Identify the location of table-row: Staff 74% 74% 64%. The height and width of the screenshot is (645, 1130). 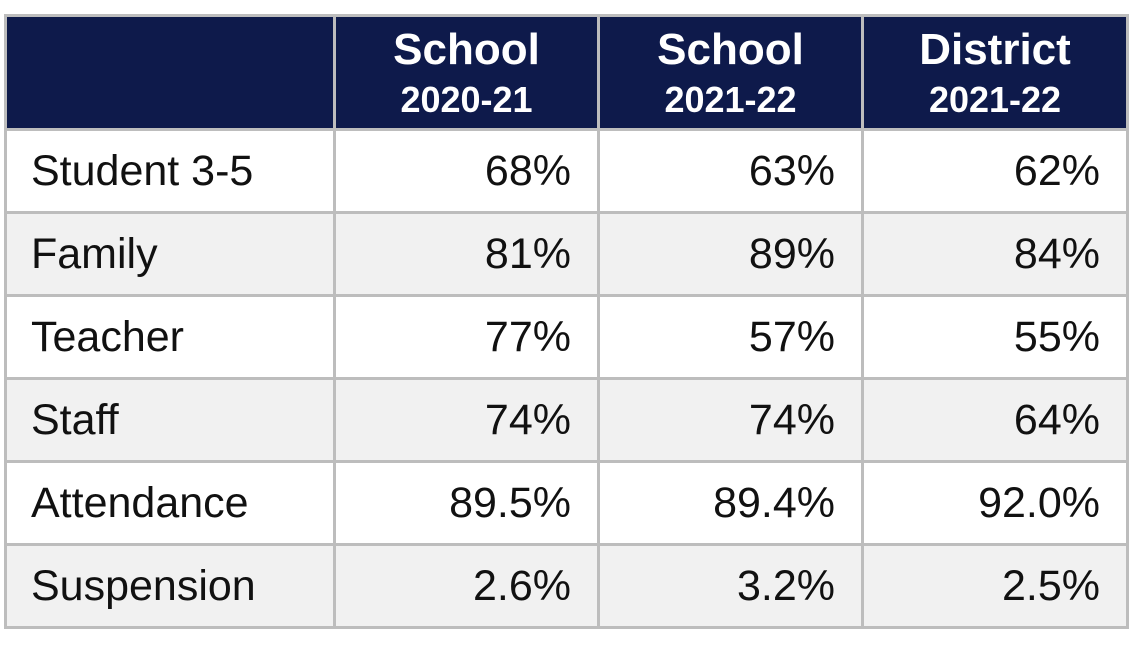
(566, 420).